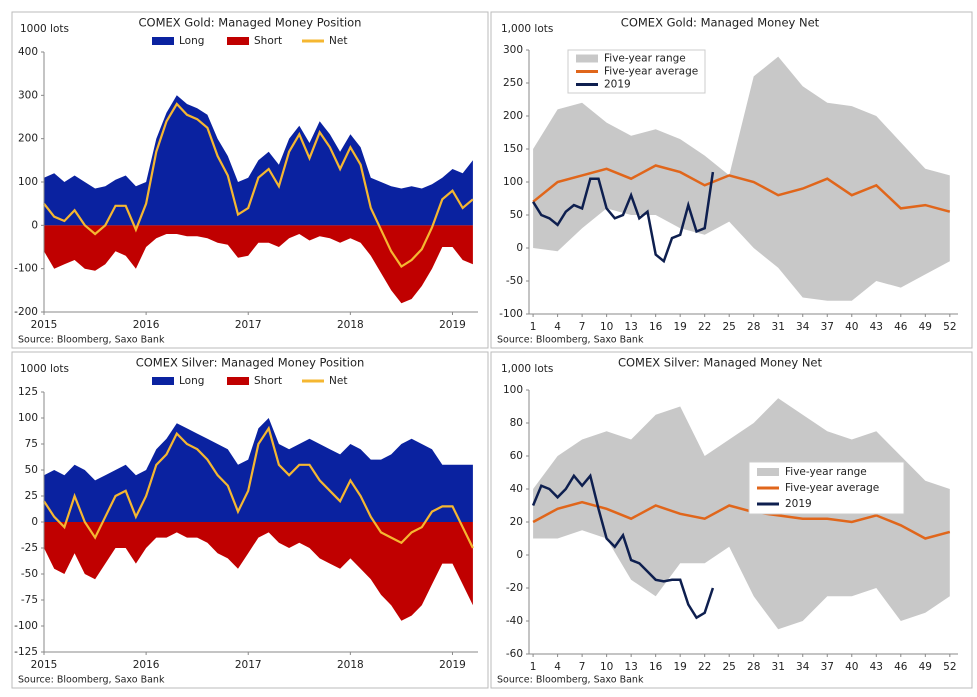 The image size is (977, 697). I want to click on y-tick-label: 75, so click(31, 444).